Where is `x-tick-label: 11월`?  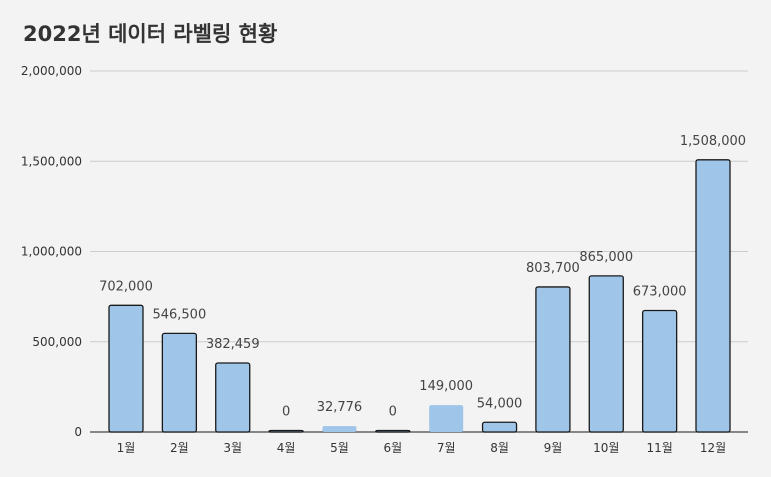
x-tick-label: 11월 is located at coordinates (659, 448).